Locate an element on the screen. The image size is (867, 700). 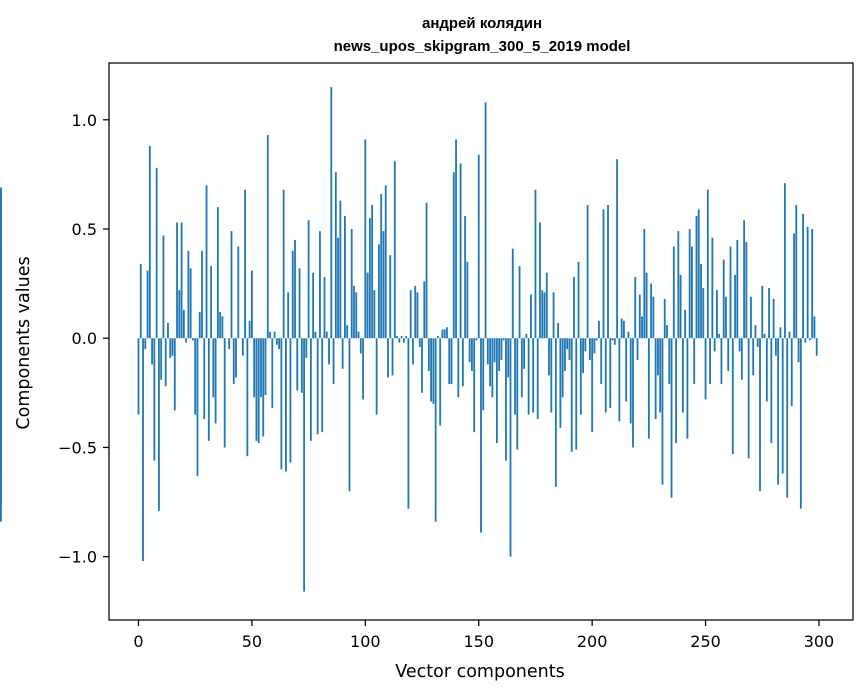
chart-title-line1: андрей колядин is located at coordinates (482, 23).